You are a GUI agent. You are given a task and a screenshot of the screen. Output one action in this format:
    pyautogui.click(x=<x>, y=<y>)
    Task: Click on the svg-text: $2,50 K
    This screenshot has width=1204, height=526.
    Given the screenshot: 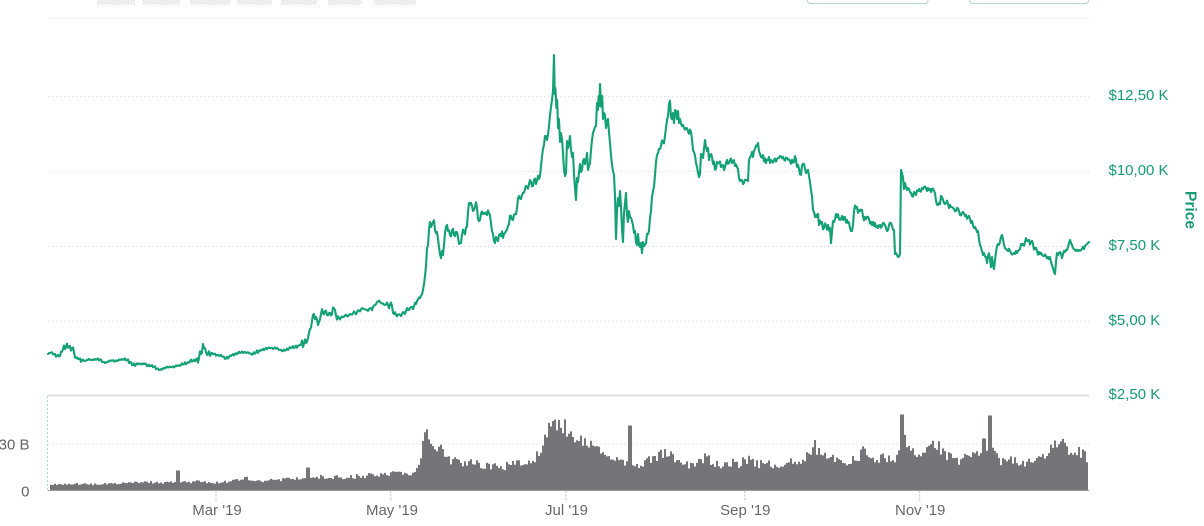 What is the action you would take?
    pyautogui.click(x=1135, y=394)
    